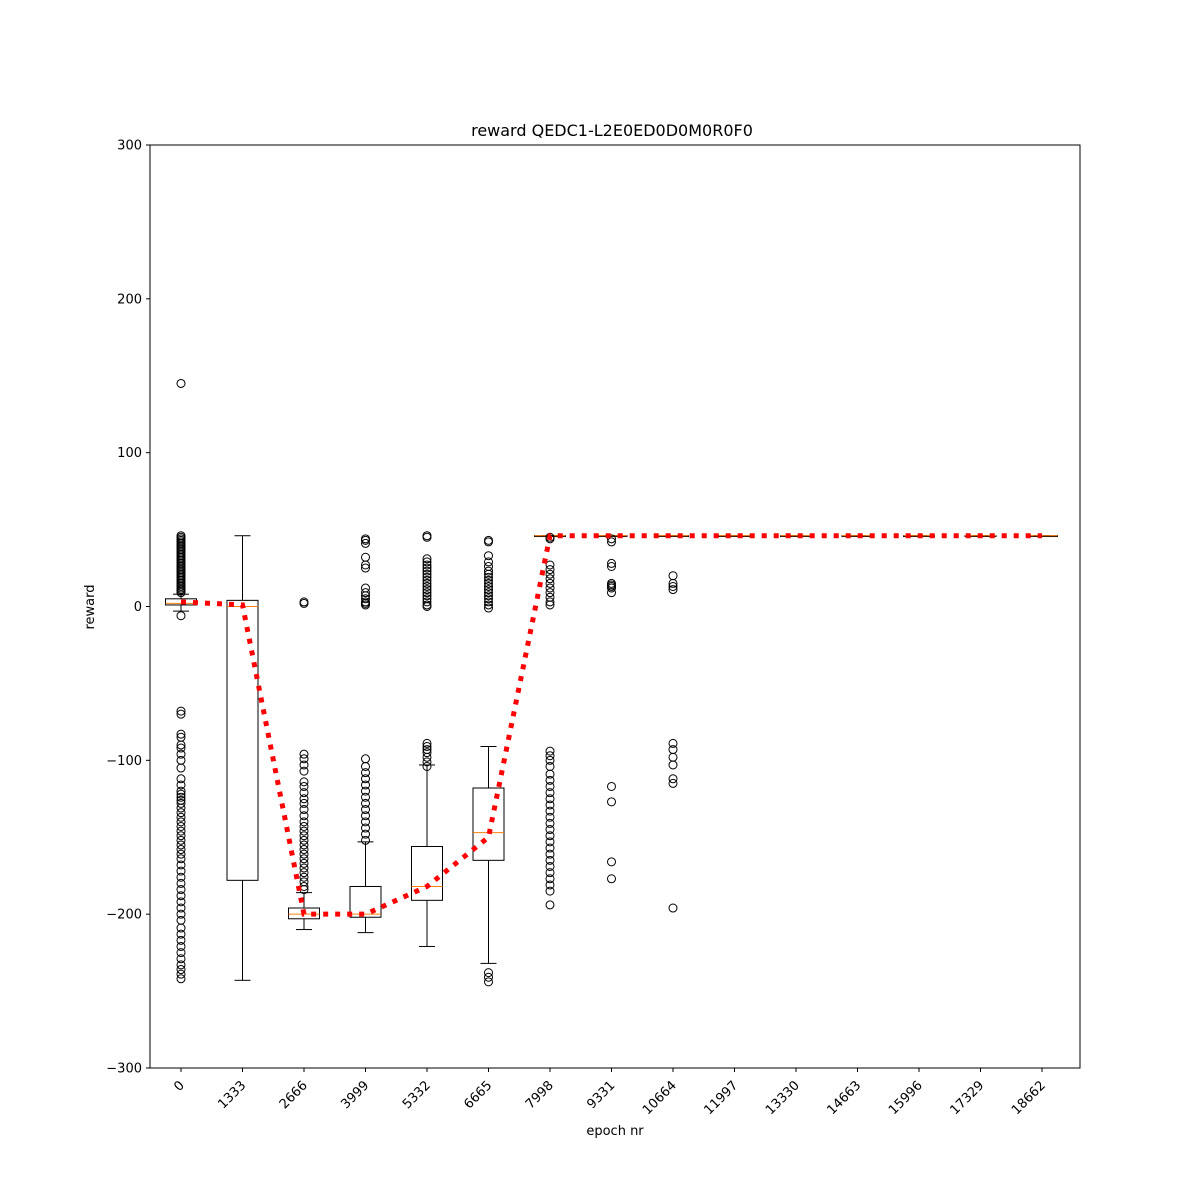 This screenshot has height=1200, width=1200. What do you see at coordinates (601, 1095) in the screenshot?
I see `x-tick-label: 9331` at bounding box center [601, 1095].